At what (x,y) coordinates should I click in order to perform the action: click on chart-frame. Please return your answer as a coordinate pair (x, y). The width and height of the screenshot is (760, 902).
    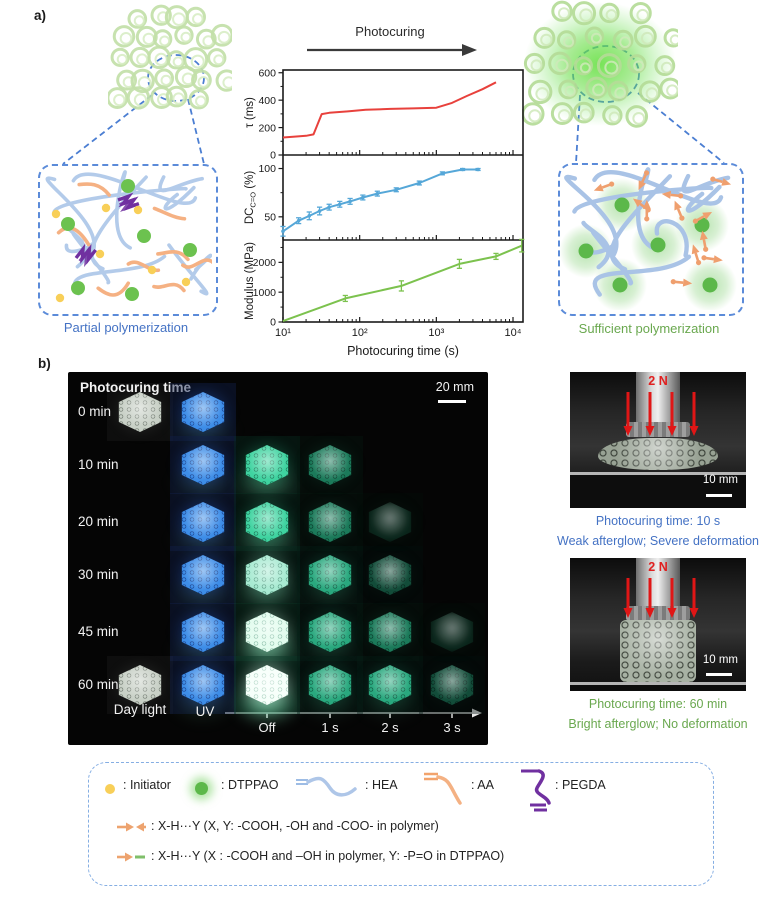
    Looking at the image, I should click on (403, 196).